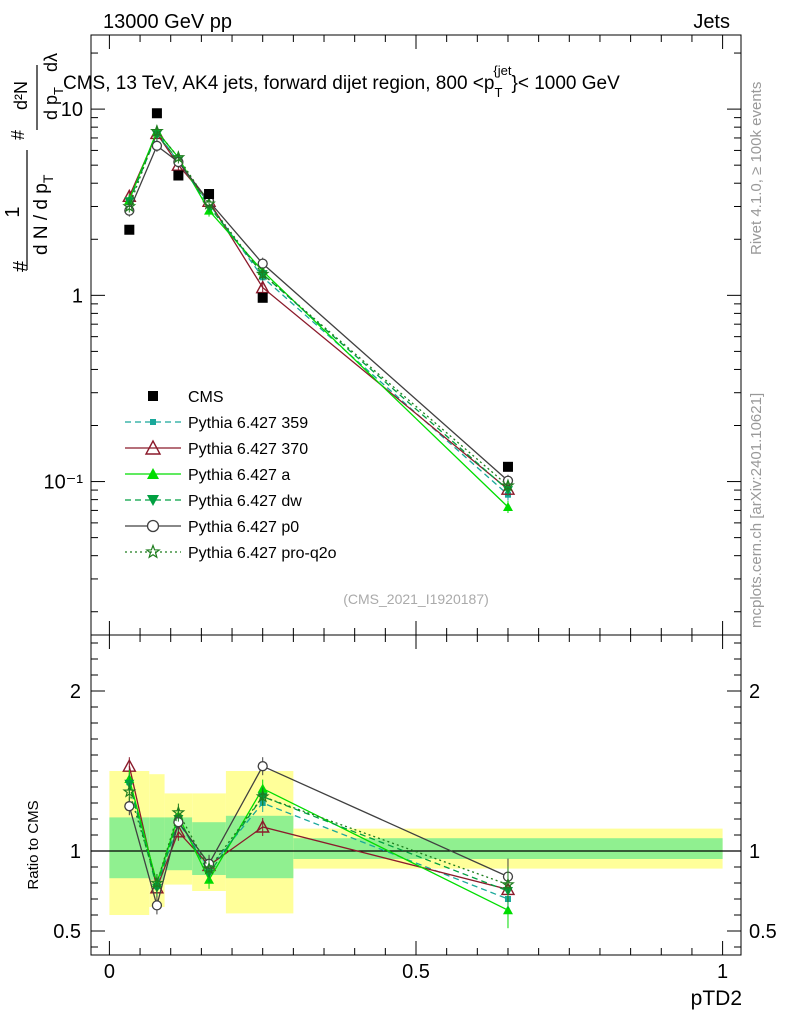  I want to click on ratio-line-pq2o, so click(318, 838).